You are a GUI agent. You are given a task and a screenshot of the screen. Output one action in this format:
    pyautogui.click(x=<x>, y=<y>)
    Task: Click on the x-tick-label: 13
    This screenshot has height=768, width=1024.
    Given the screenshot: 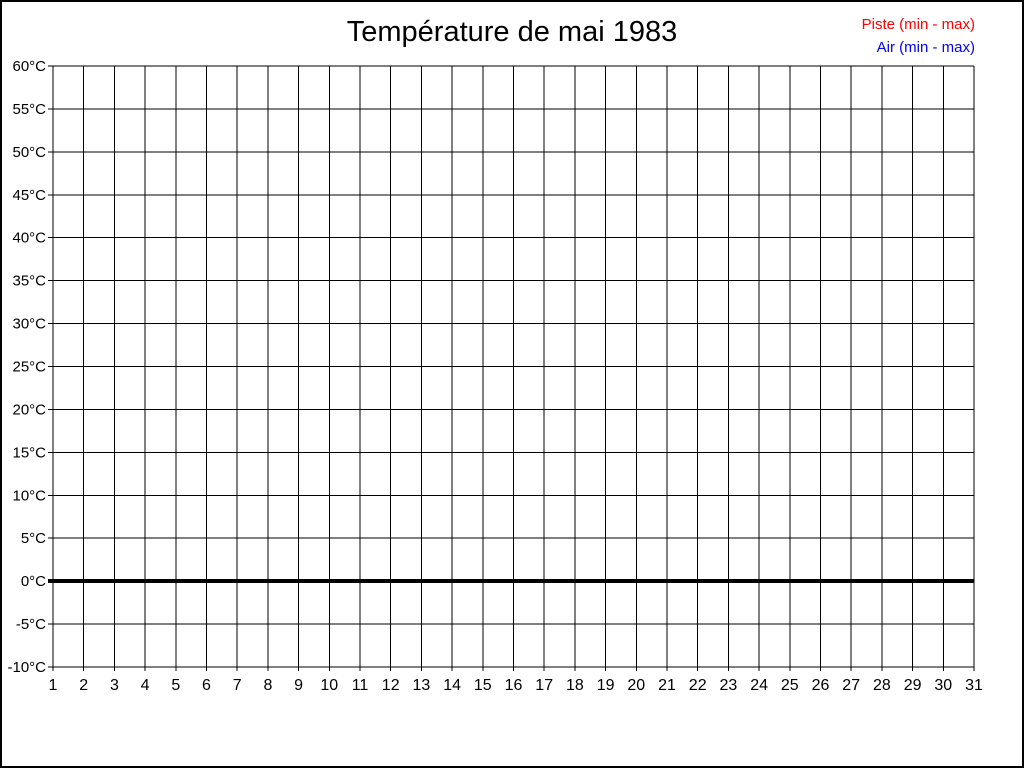 What is the action you would take?
    pyautogui.click(x=422, y=685)
    